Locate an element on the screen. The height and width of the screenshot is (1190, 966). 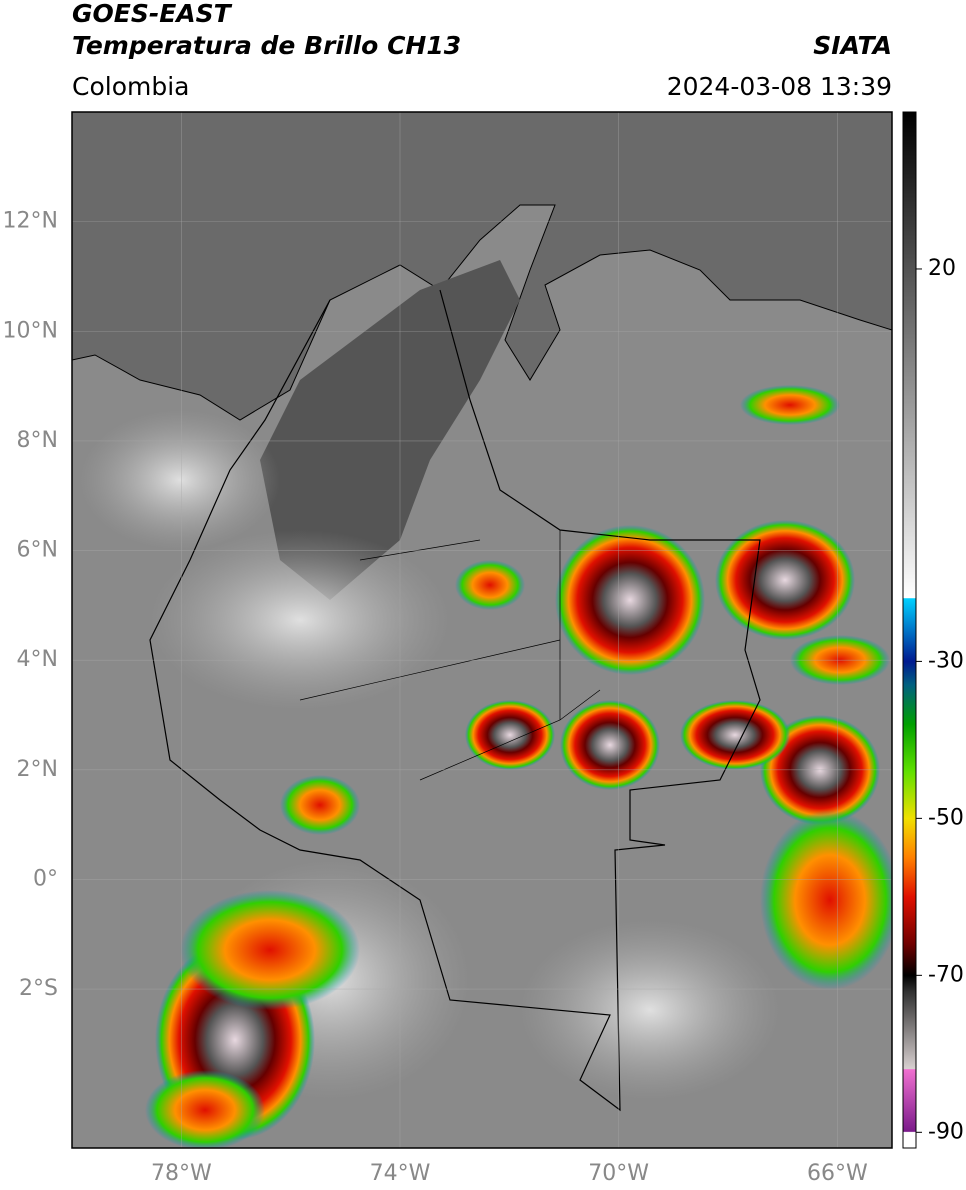
colorbar-tick-label: 20 is located at coordinates (942, 268).